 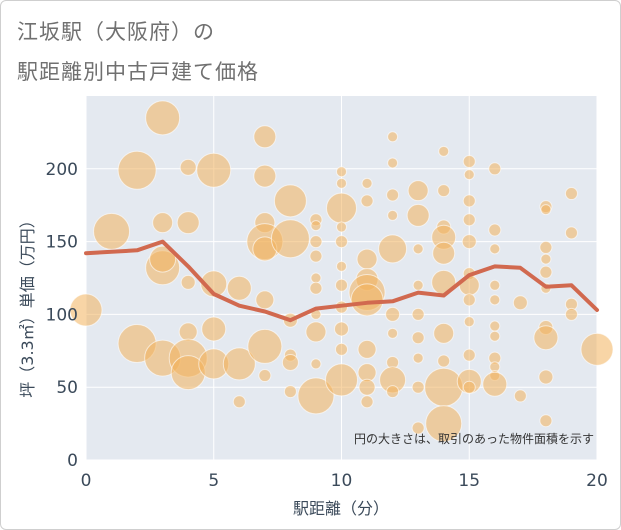 I want to click on y-axis-label: 坪（3.3㎡）単価（万円）, so click(x=27, y=304).